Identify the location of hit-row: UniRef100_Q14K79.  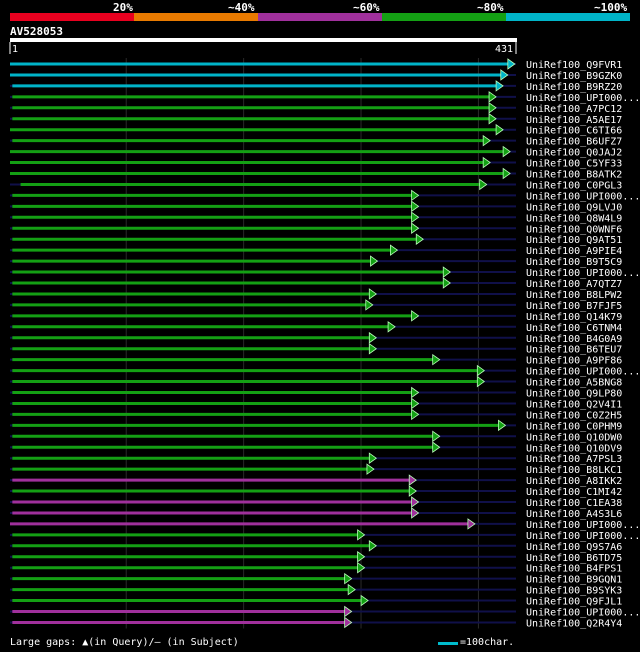
(316, 316).